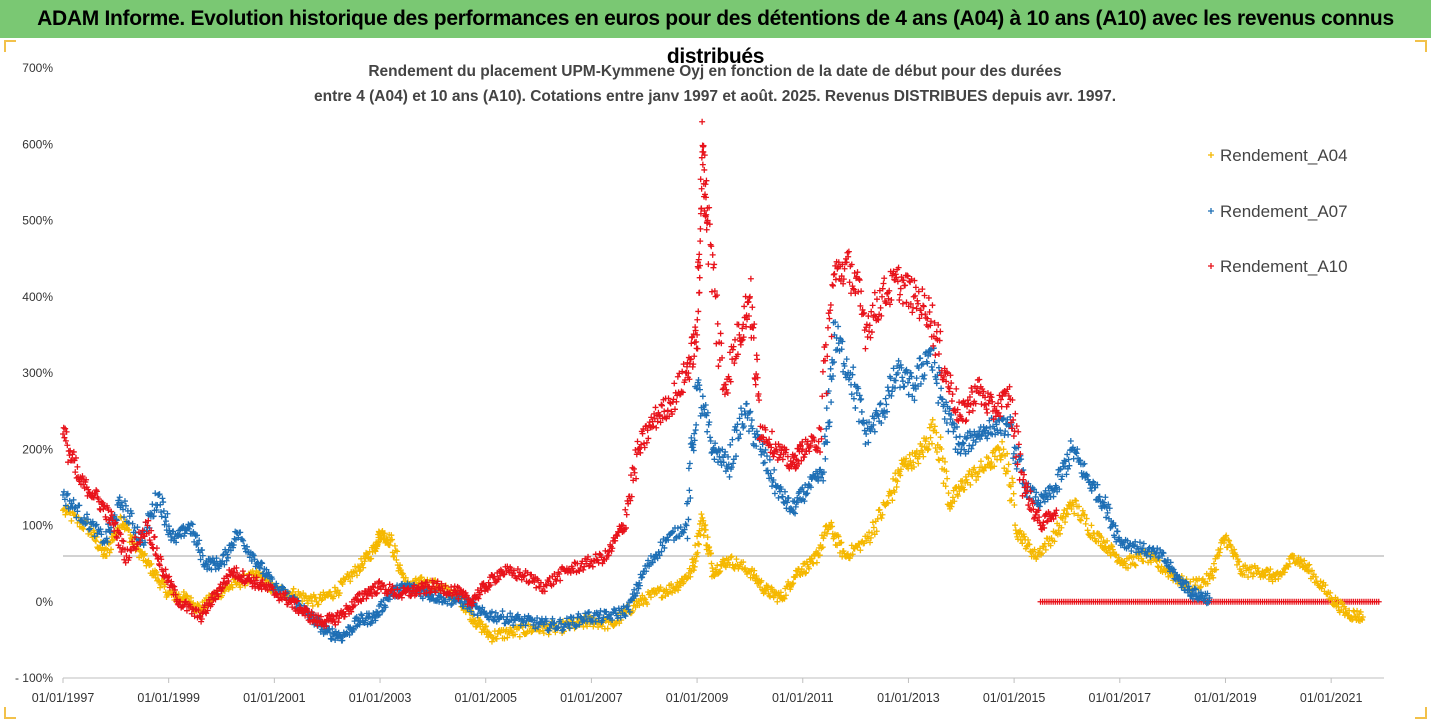 The height and width of the screenshot is (721, 1431). I want to click on x-tick-label: 01/01/2015, so click(1014, 698).